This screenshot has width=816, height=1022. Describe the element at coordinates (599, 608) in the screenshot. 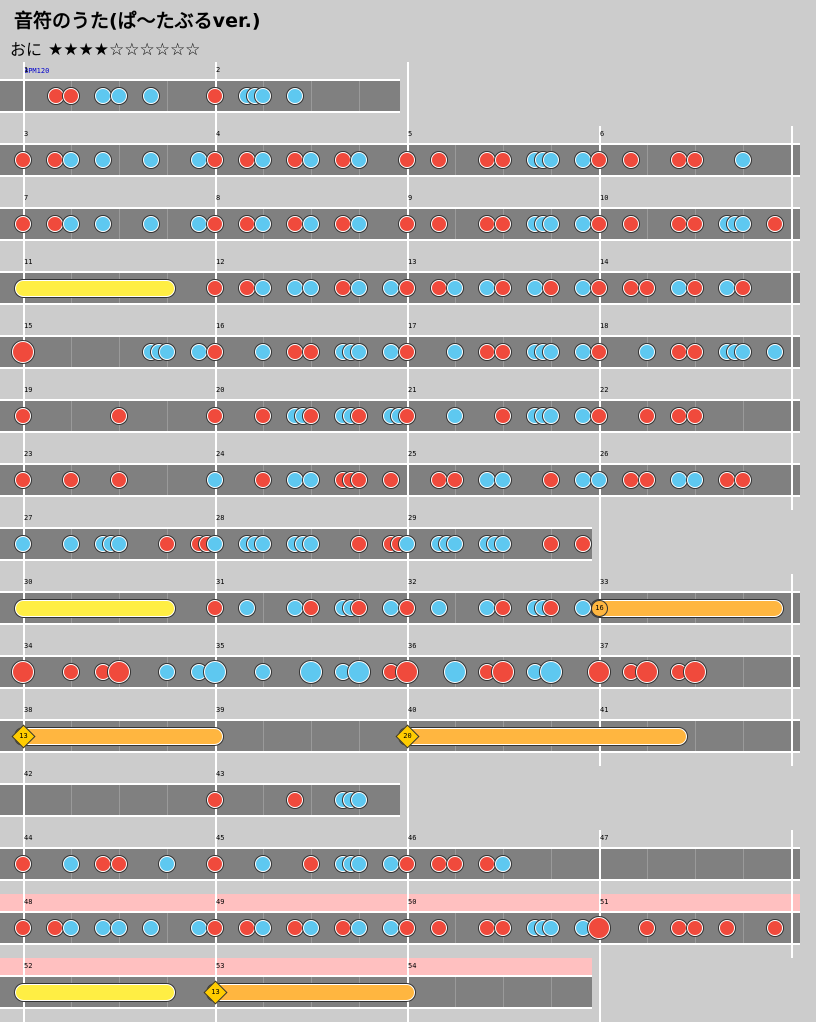

I see `balloon-hit-count: 16` at that location.